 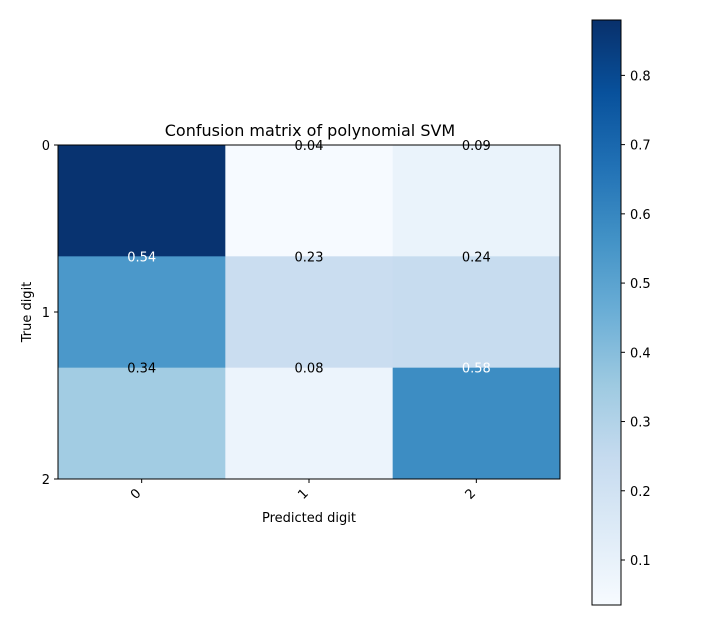 I want to click on colorbar-tick-label: 0.4, so click(x=640, y=353).